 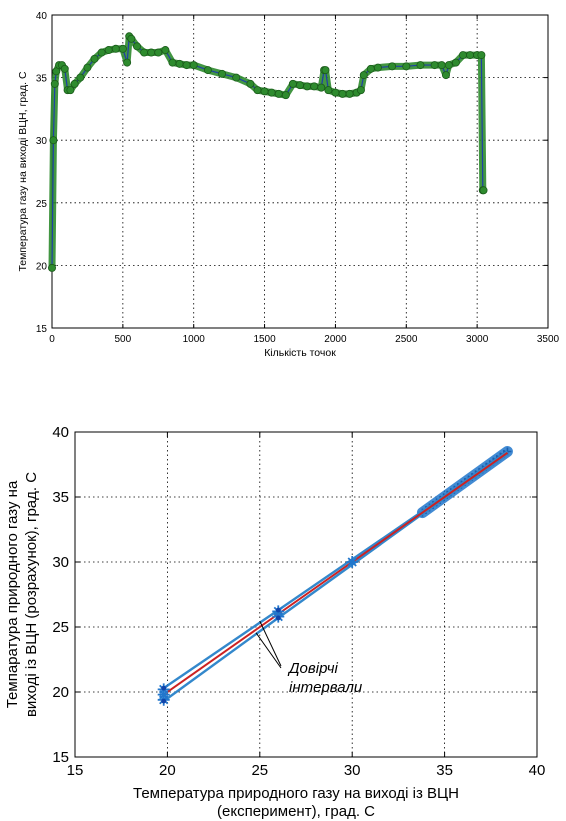 What do you see at coordinates (537, 770) in the screenshot?
I see `x-tick-label: 40` at bounding box center [537, 770].